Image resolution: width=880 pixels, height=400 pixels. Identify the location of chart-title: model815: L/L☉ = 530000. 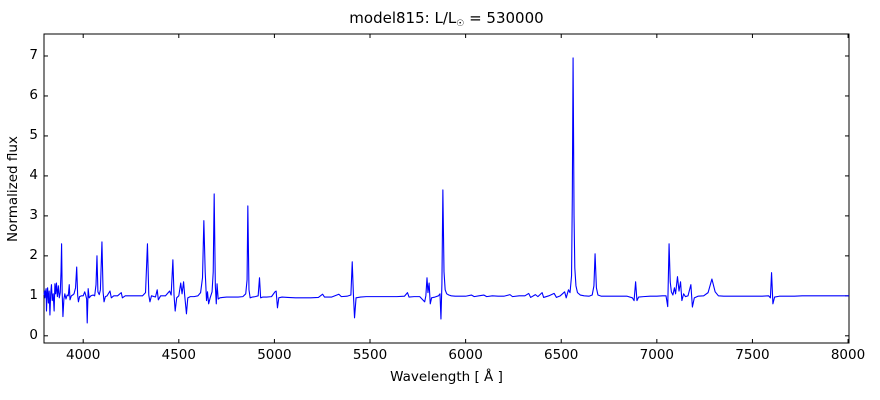
(446, 19).